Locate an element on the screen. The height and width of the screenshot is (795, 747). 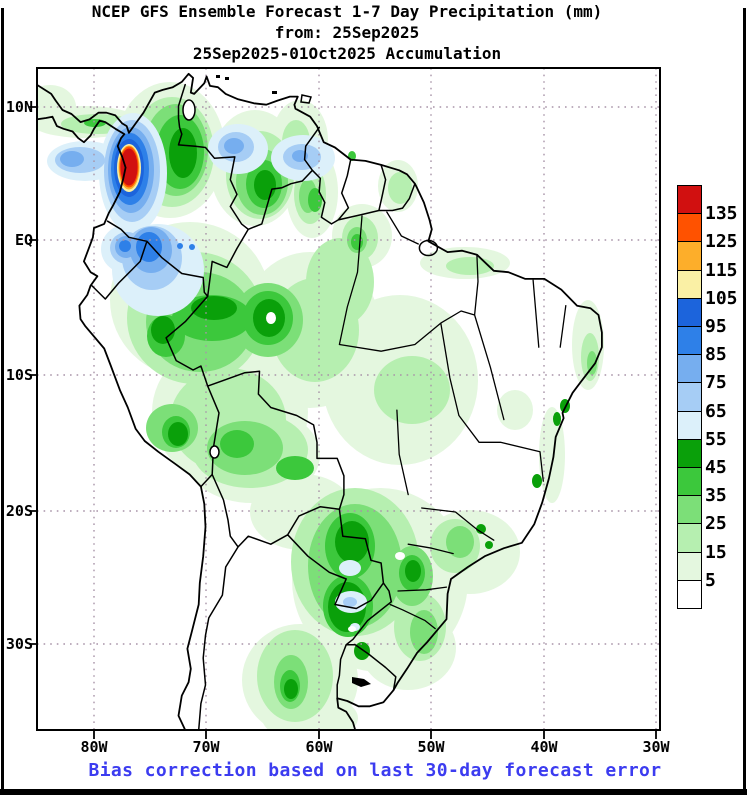
lake-titicaca is located at coordinates (214, 452).